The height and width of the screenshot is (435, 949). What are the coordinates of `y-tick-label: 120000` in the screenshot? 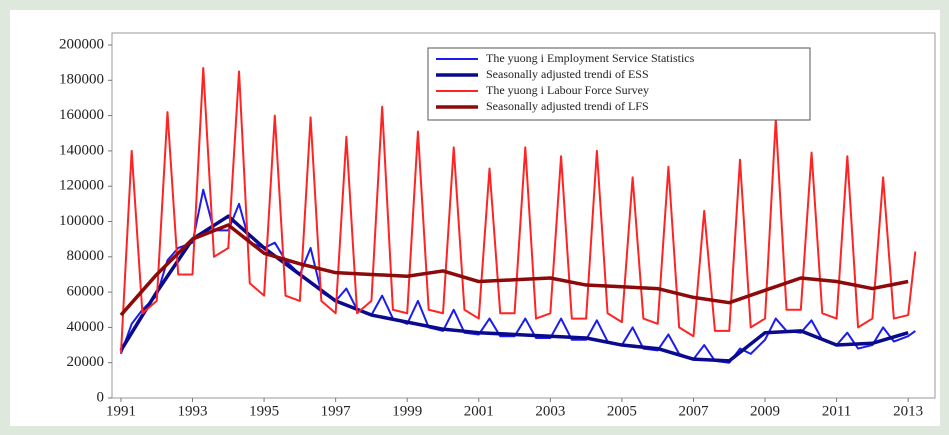 It's located at (81, 186).